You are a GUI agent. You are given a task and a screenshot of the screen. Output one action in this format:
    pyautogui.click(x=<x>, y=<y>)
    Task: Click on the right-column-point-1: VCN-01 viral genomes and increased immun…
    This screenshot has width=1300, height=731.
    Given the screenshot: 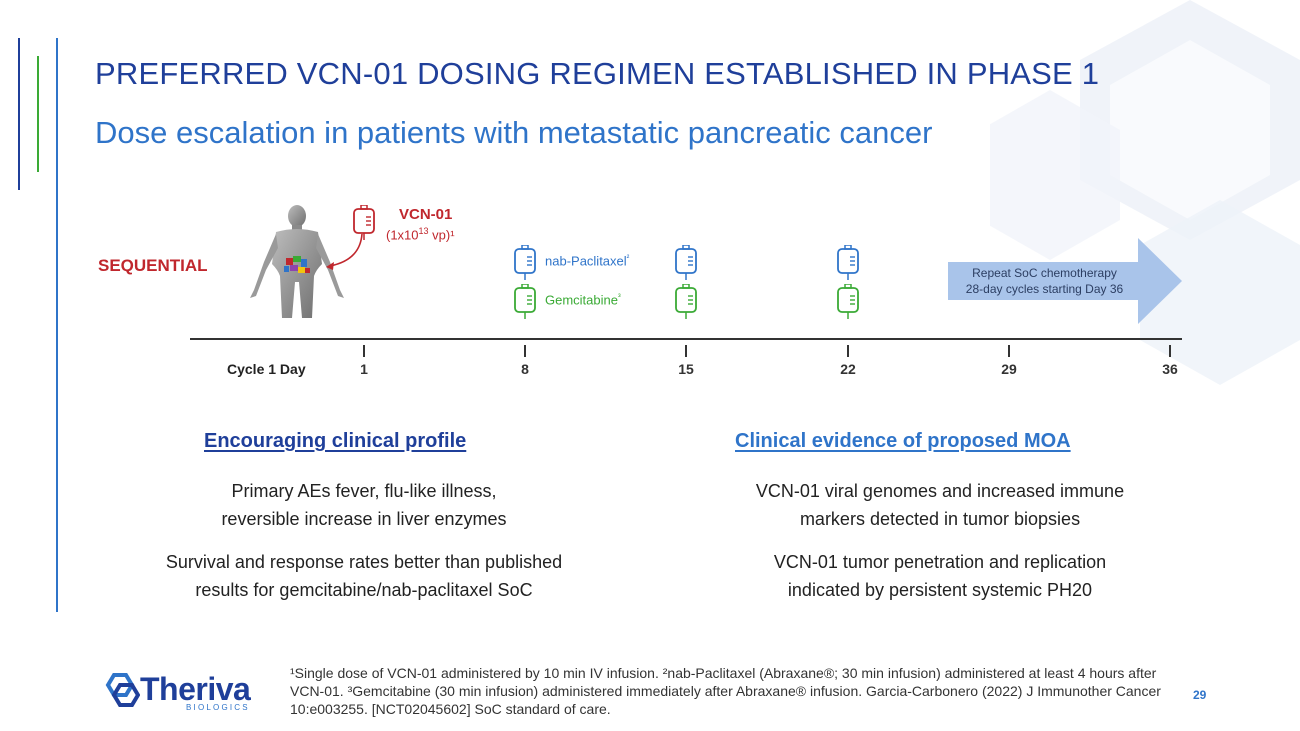 What is the action you would take?
    pyautogui.click(x=940, y=505)
    